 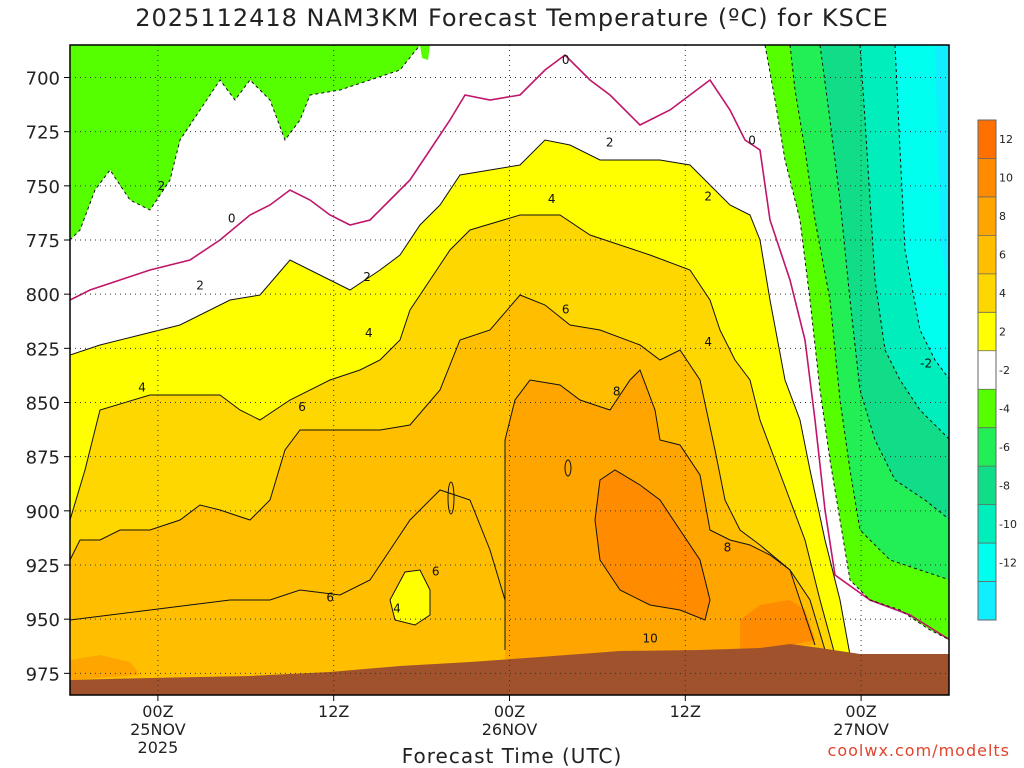 I want to click on colorbar-label: 12, so click(x=1006, y=139).